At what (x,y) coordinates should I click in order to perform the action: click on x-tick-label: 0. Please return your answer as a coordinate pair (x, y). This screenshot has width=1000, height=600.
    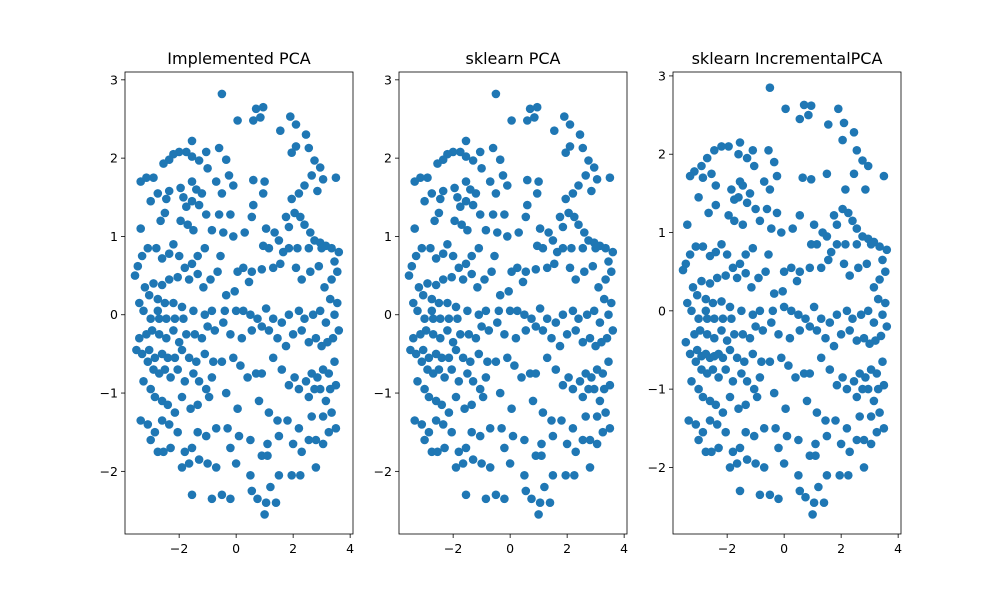
    Looking at the image, I should click on (236, 548).